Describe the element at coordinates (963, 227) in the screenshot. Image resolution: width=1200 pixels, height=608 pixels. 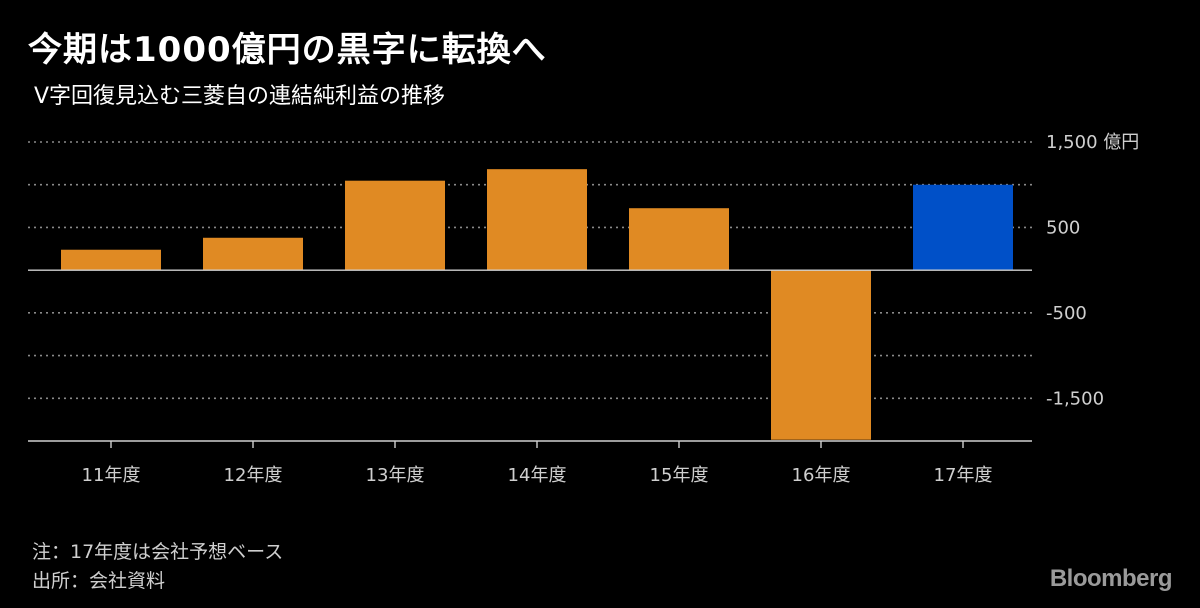
I see `bar-17年度` at that location.